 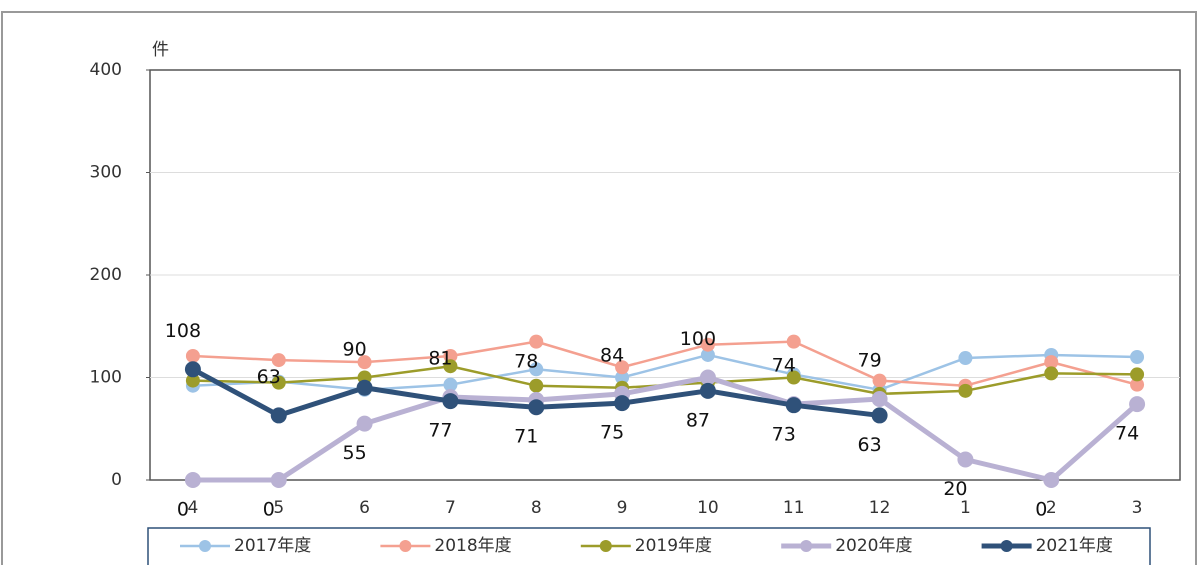 What do you see at coordinates (1051, 508) in the screenshot?
I see `x-tick-label: 2` at bounding box center [1051, 508].